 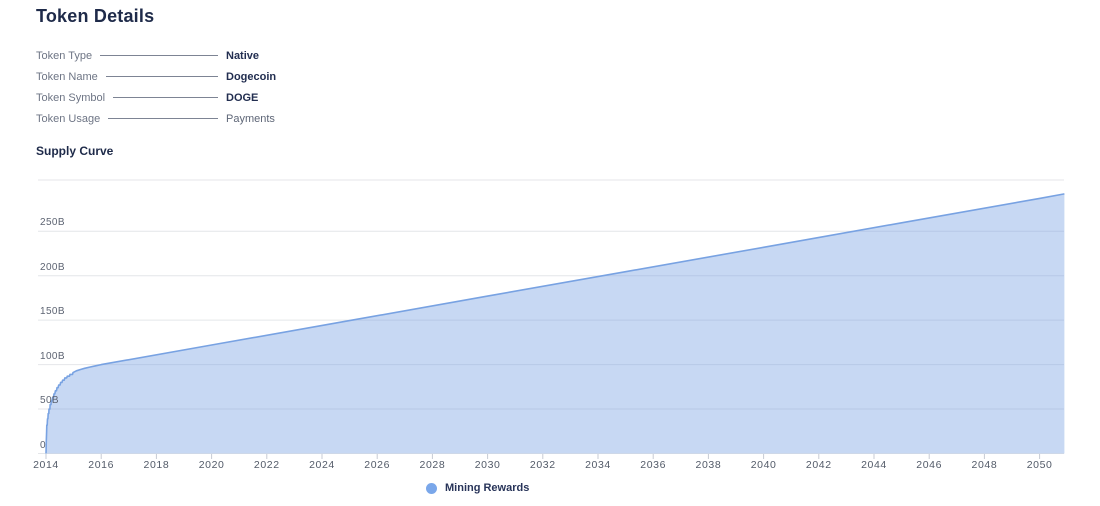 I want to click on detail-value: DOGE, so click(x=242, y=97).